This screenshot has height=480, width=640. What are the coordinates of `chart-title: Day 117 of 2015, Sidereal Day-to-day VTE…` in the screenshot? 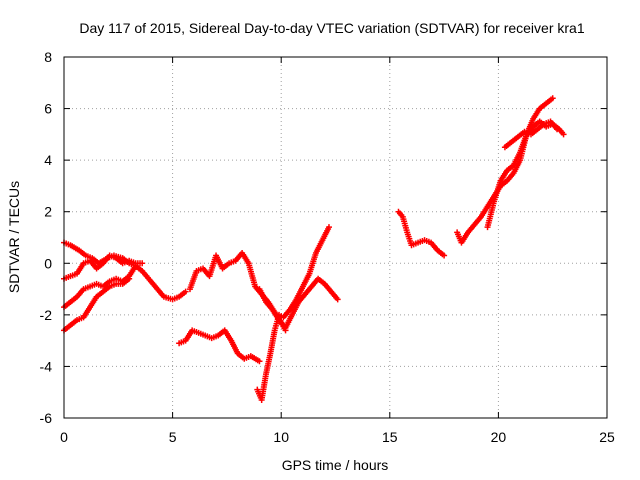 It's located at (331, 28).